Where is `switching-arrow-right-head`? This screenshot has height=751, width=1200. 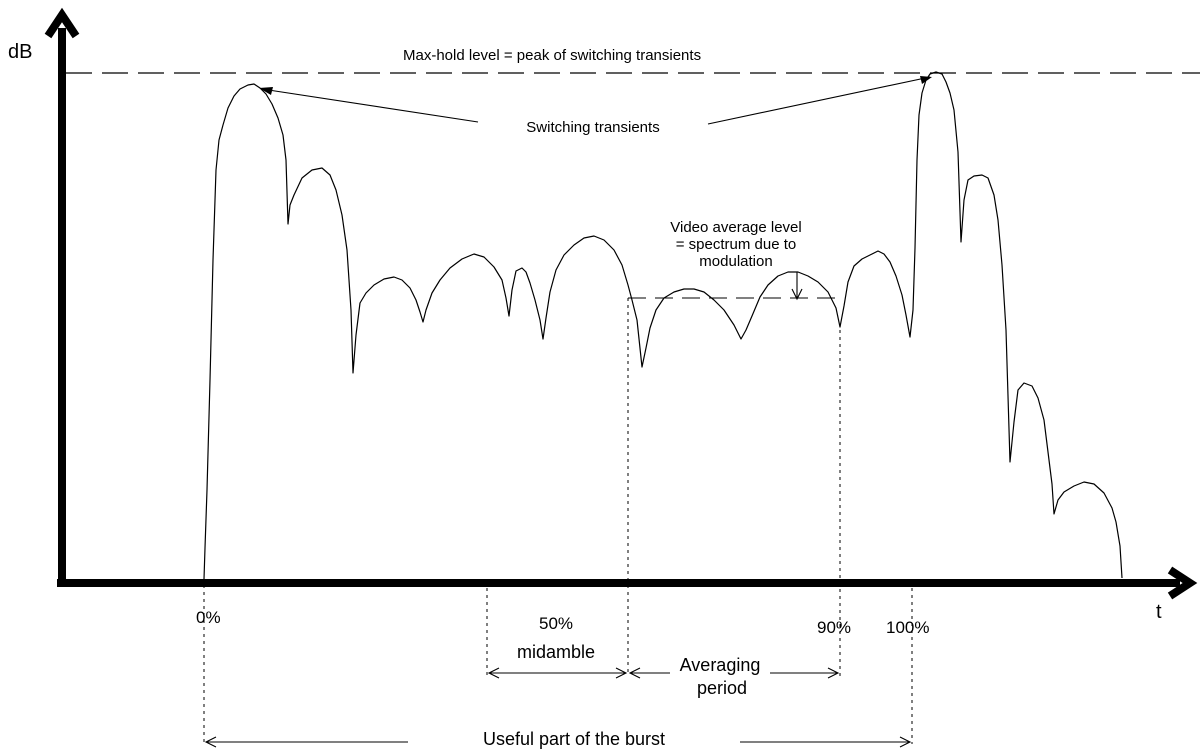
switching-arrow-right-head is located at coordinates (926, 80).